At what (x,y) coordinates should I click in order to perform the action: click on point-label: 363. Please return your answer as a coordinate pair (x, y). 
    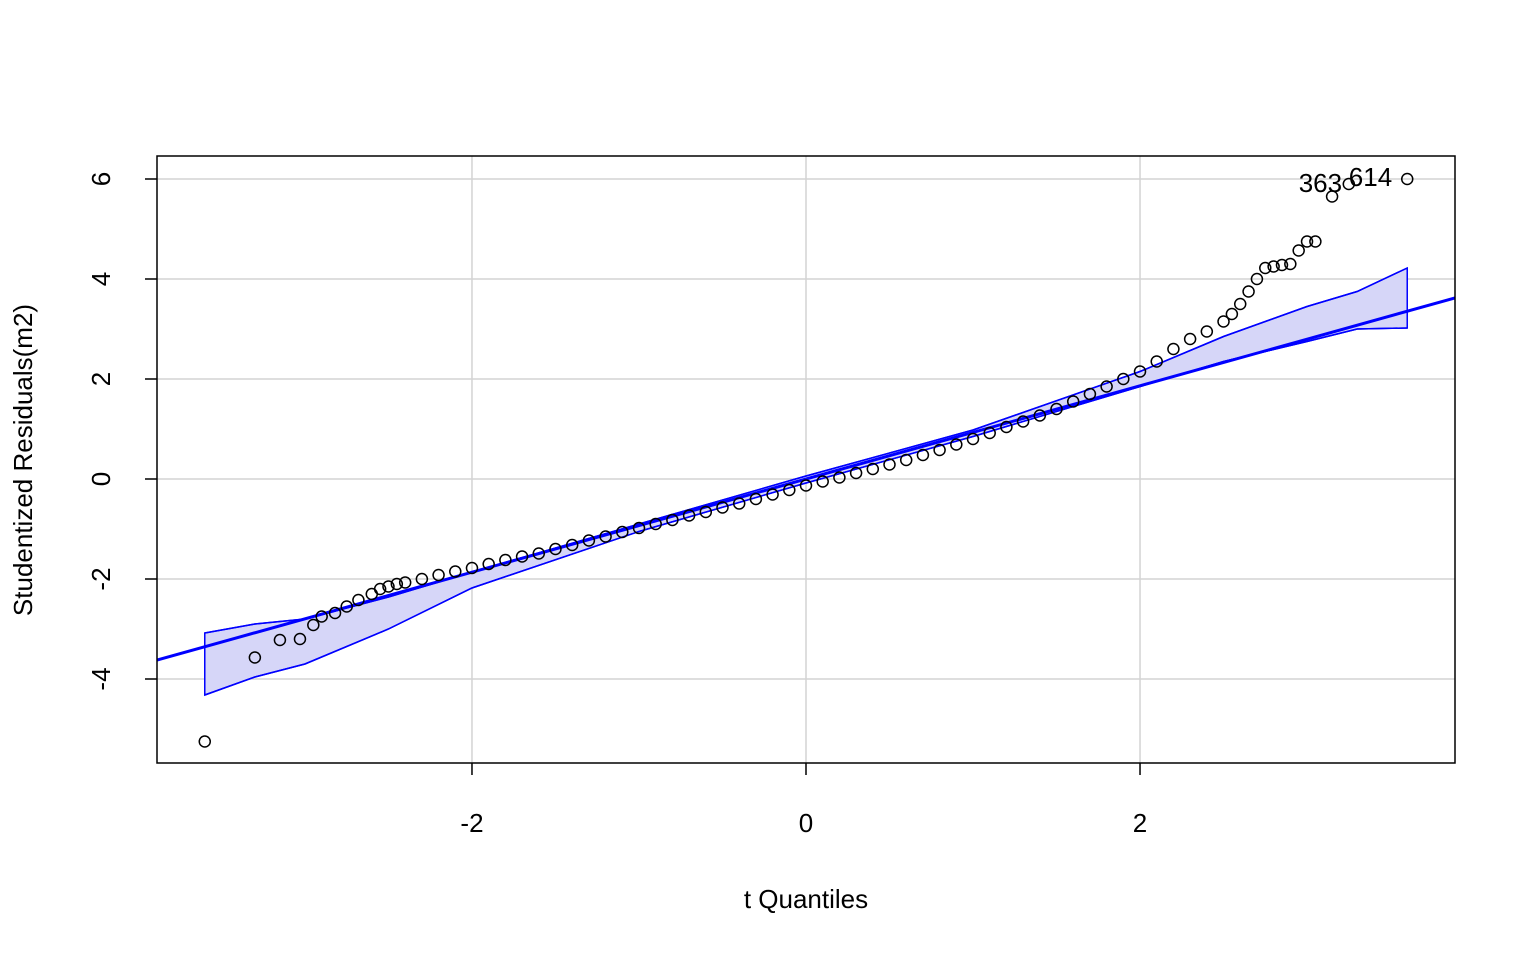
    Looking at the image, I should click on (1320, 183).